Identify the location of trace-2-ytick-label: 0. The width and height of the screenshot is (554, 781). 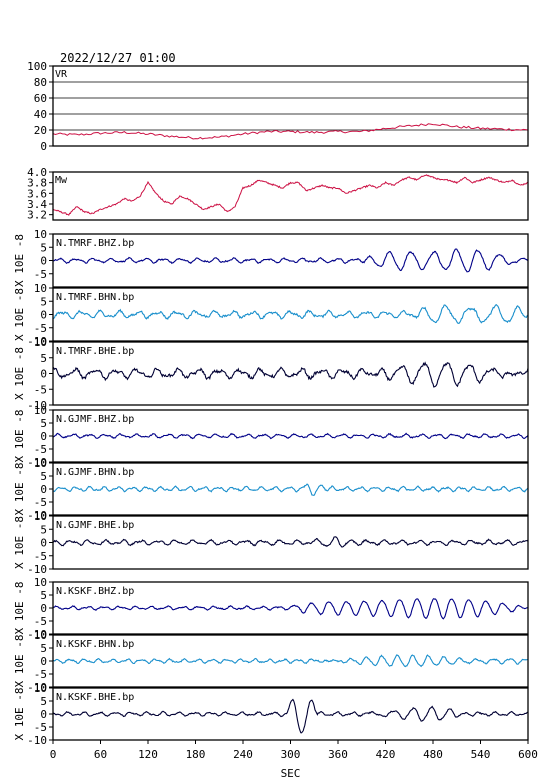
(43, 315).